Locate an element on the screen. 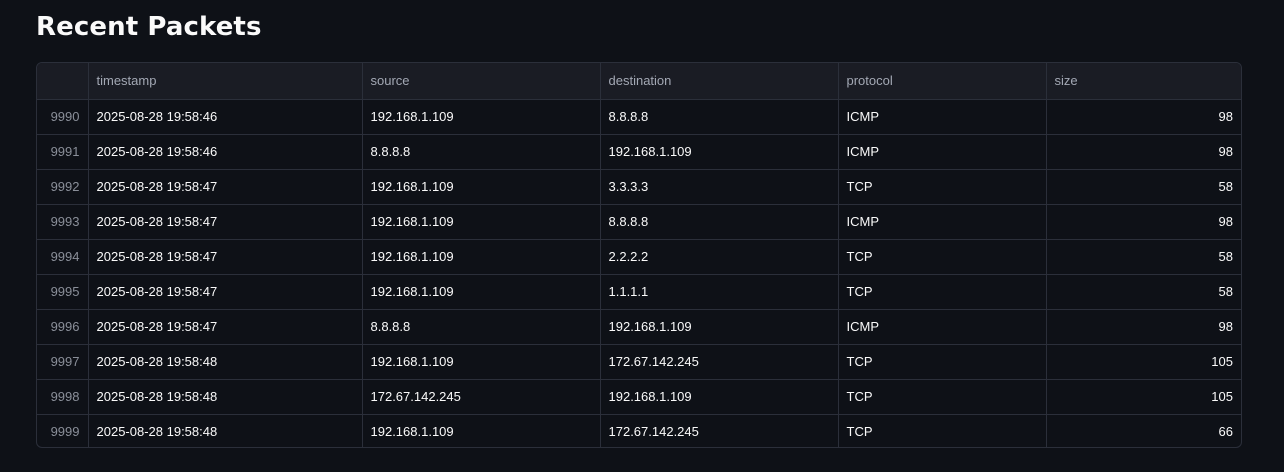 This screenshot has width=1284, height=472. column-header-index is located at coordinates (63, 81).